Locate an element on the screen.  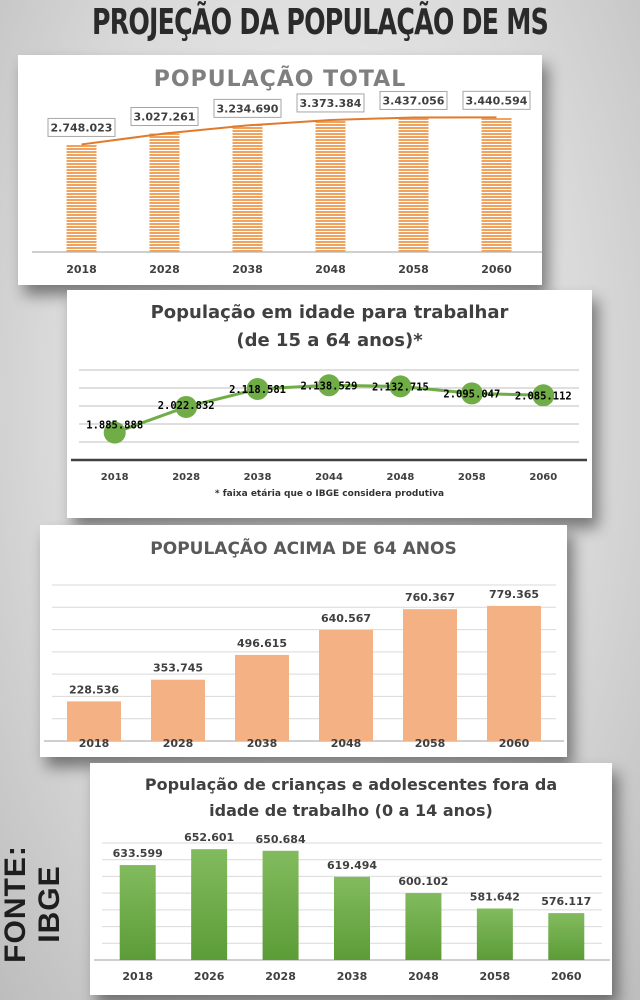
data-label: 640.567 is located at coordinates (346, 618).